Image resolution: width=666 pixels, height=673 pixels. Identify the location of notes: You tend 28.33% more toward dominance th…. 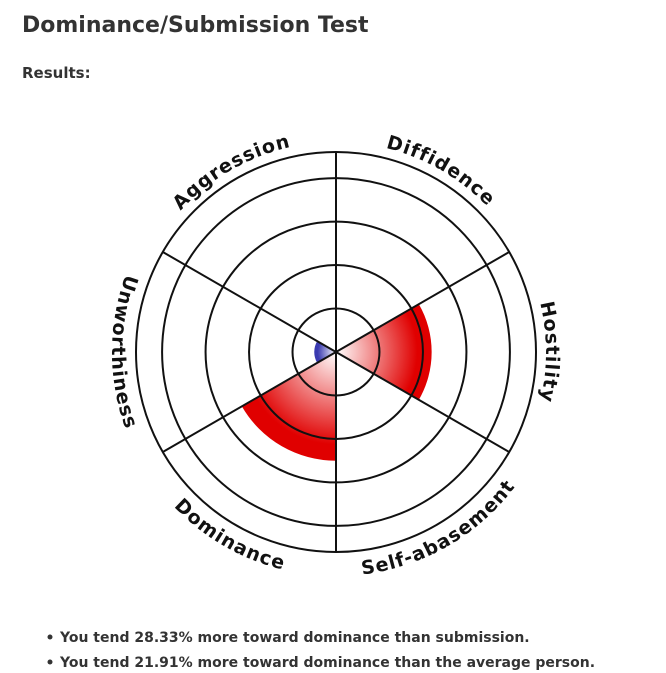
(321, 650).